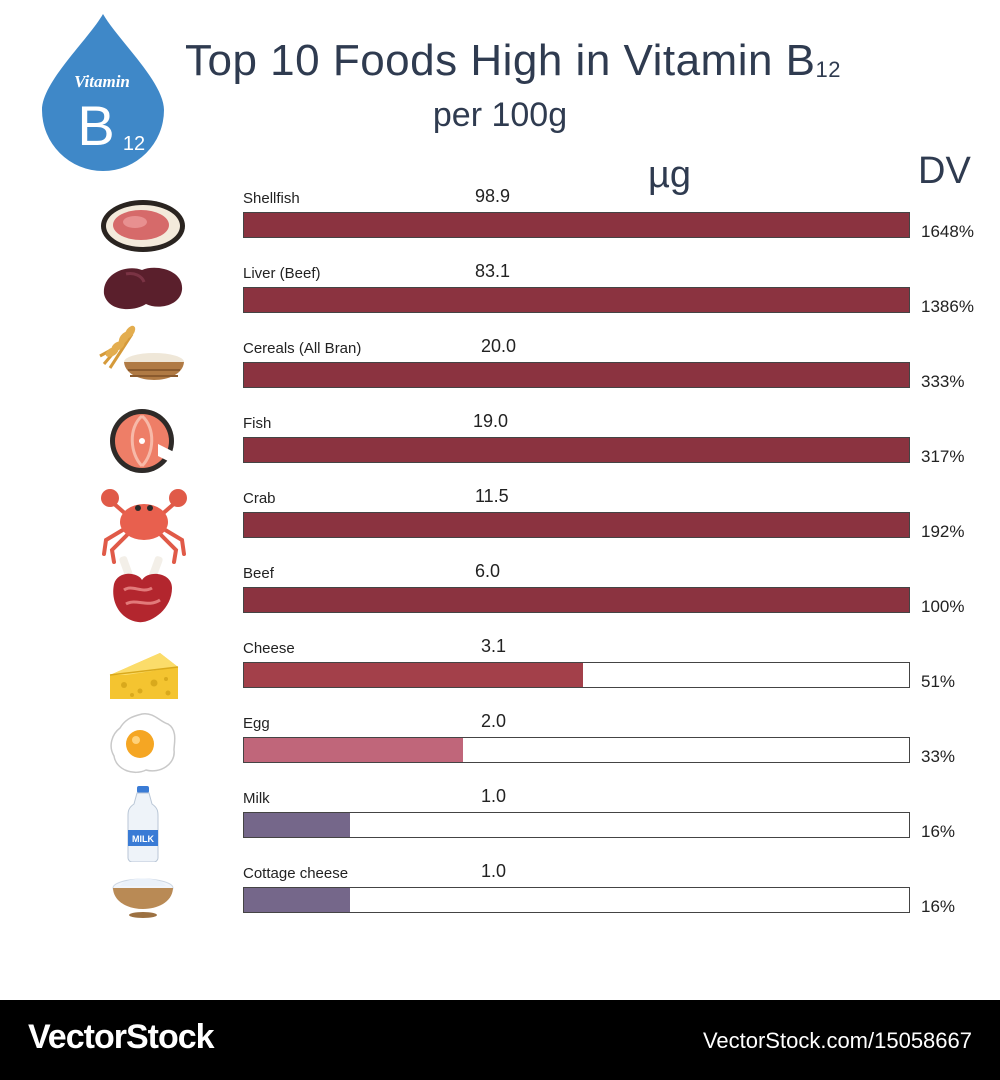 This screenshot has width=1000, height=1080. I want to click on milk-bottle-icon: MILK, so click(143, 826).